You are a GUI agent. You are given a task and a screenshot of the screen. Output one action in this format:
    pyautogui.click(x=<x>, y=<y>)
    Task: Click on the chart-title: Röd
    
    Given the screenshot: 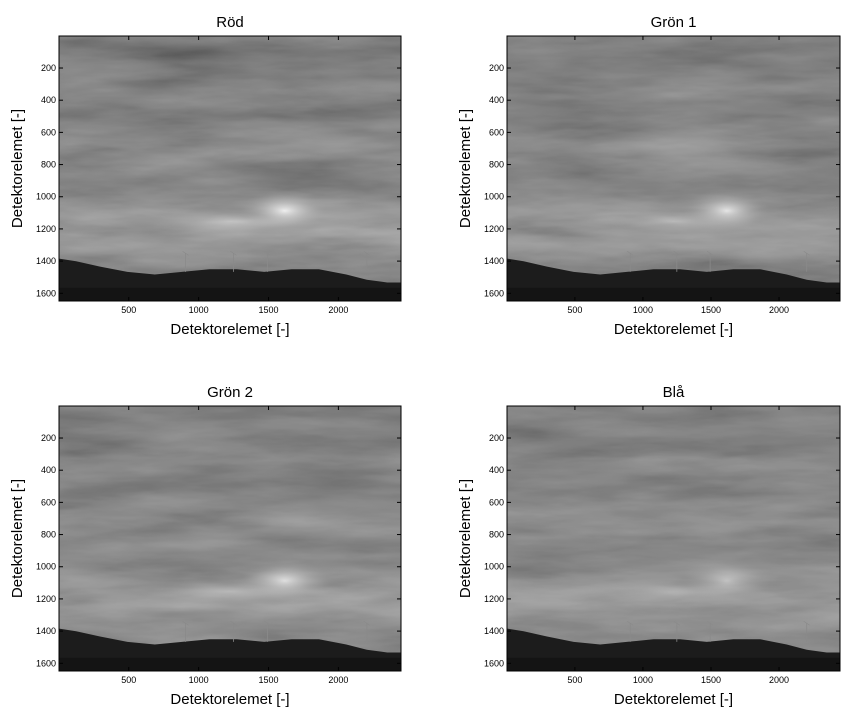 What is the action you would take?
    pyautogui.click(x=230, y=22)
    